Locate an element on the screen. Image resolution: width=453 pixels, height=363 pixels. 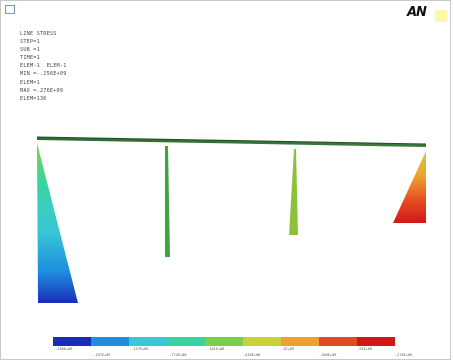
info-line-step: STEP=1 is located at coordinates (30, 42).